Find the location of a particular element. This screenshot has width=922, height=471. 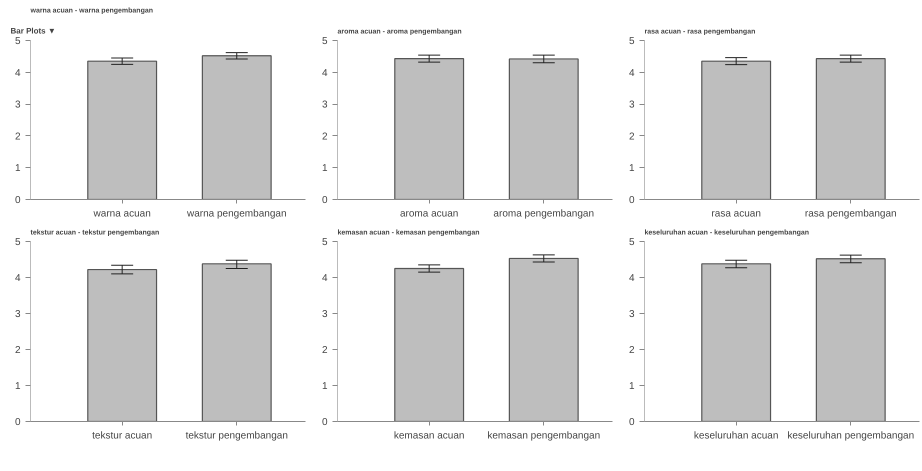

x-tick-label: tekstur acuan is located at coordinates (122, 436).